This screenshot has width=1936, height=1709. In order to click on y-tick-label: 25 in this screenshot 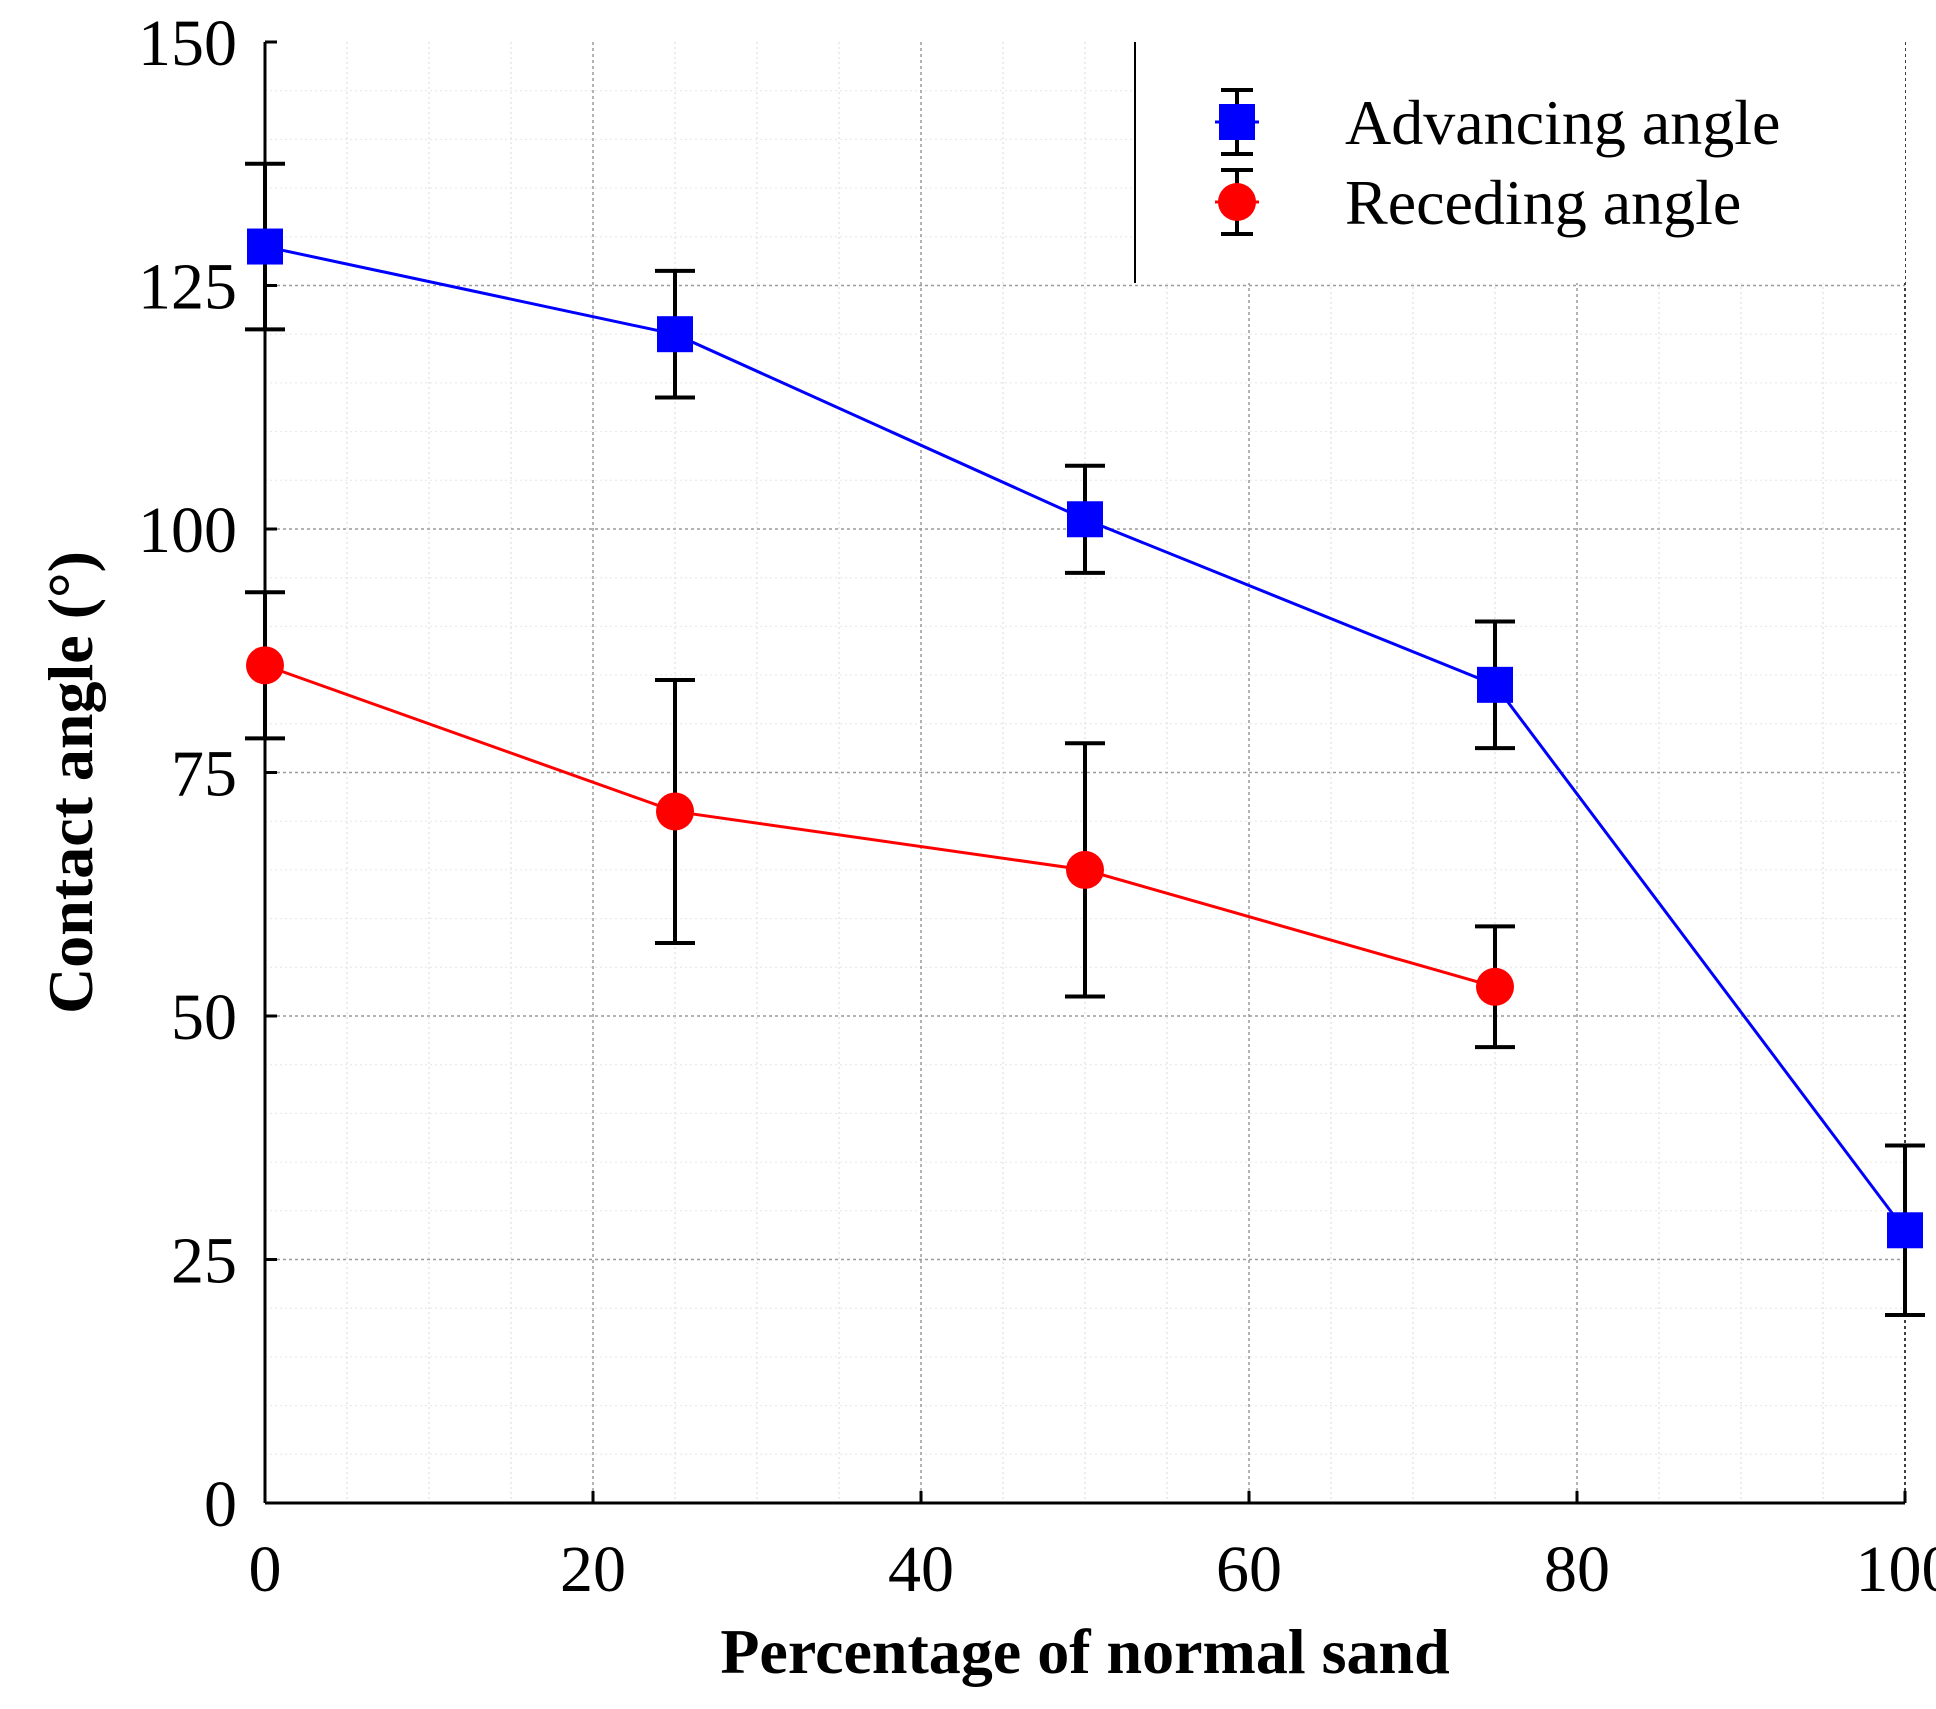, I will do `click(204, 1261)`.